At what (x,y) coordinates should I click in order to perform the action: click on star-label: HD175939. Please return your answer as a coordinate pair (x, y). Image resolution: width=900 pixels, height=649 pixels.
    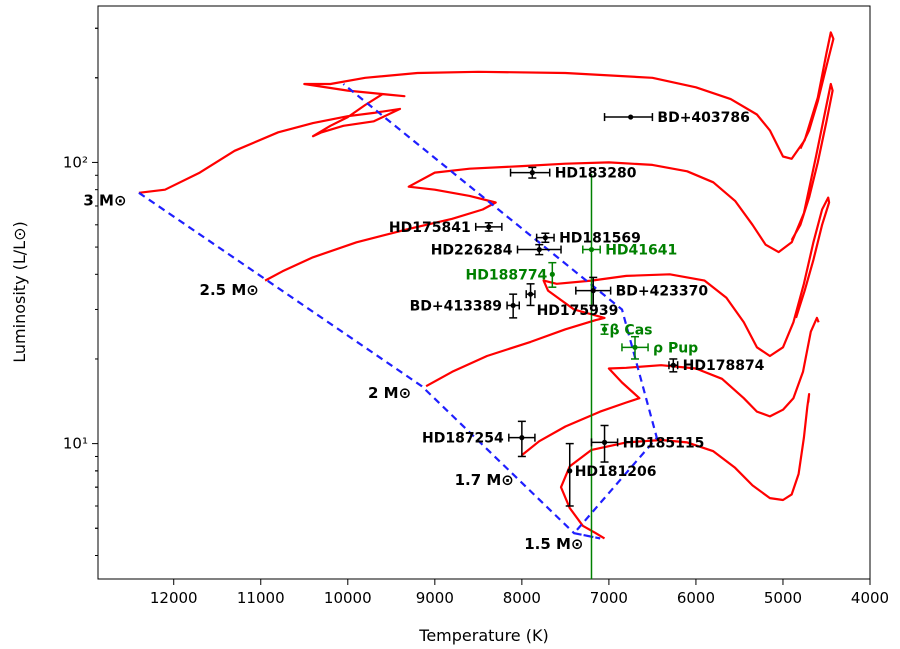
    Looking at the image, I should click on (578, 311).